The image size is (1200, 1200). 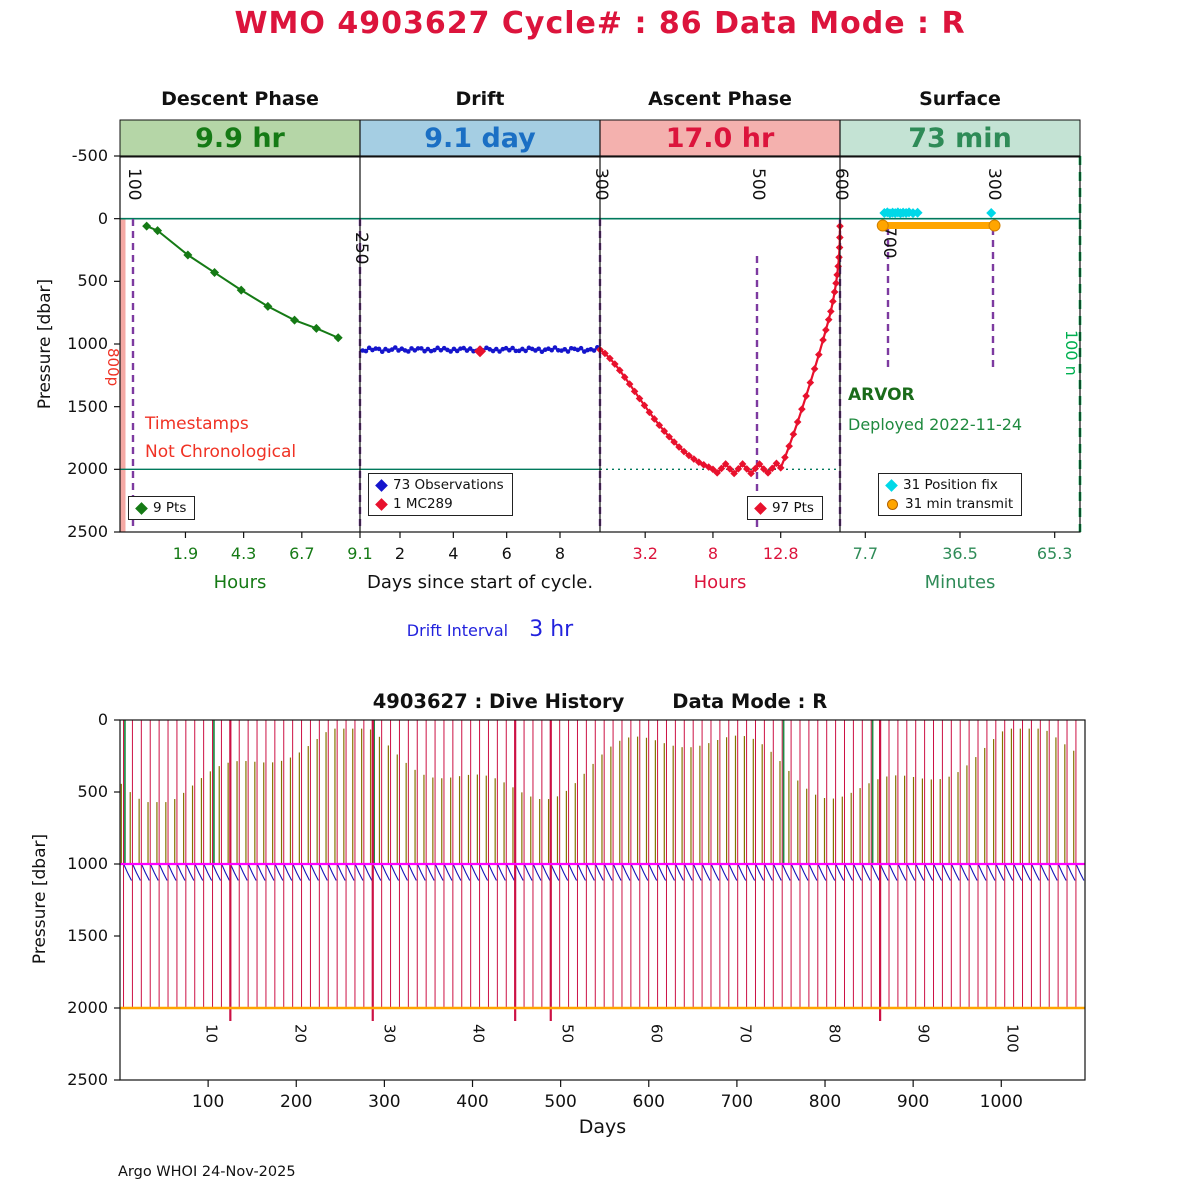 What do you see at coordinates (243, 553) in the screenshot?
I see `top-x-tick-label: 4.3` at bounding box center [243, 553].